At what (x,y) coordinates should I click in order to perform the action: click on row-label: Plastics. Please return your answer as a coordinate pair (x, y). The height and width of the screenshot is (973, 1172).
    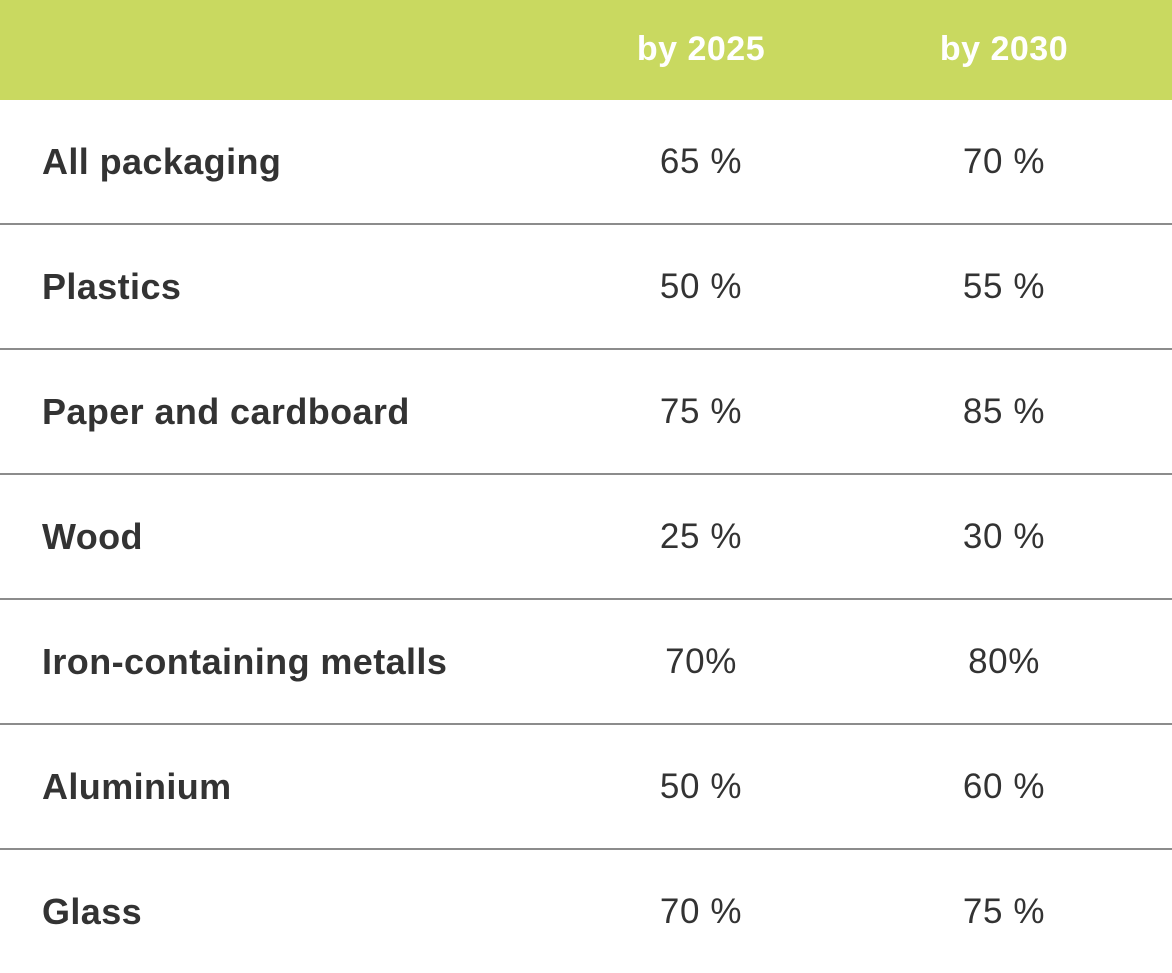
    Looking at the image, I should click on (112, 286).